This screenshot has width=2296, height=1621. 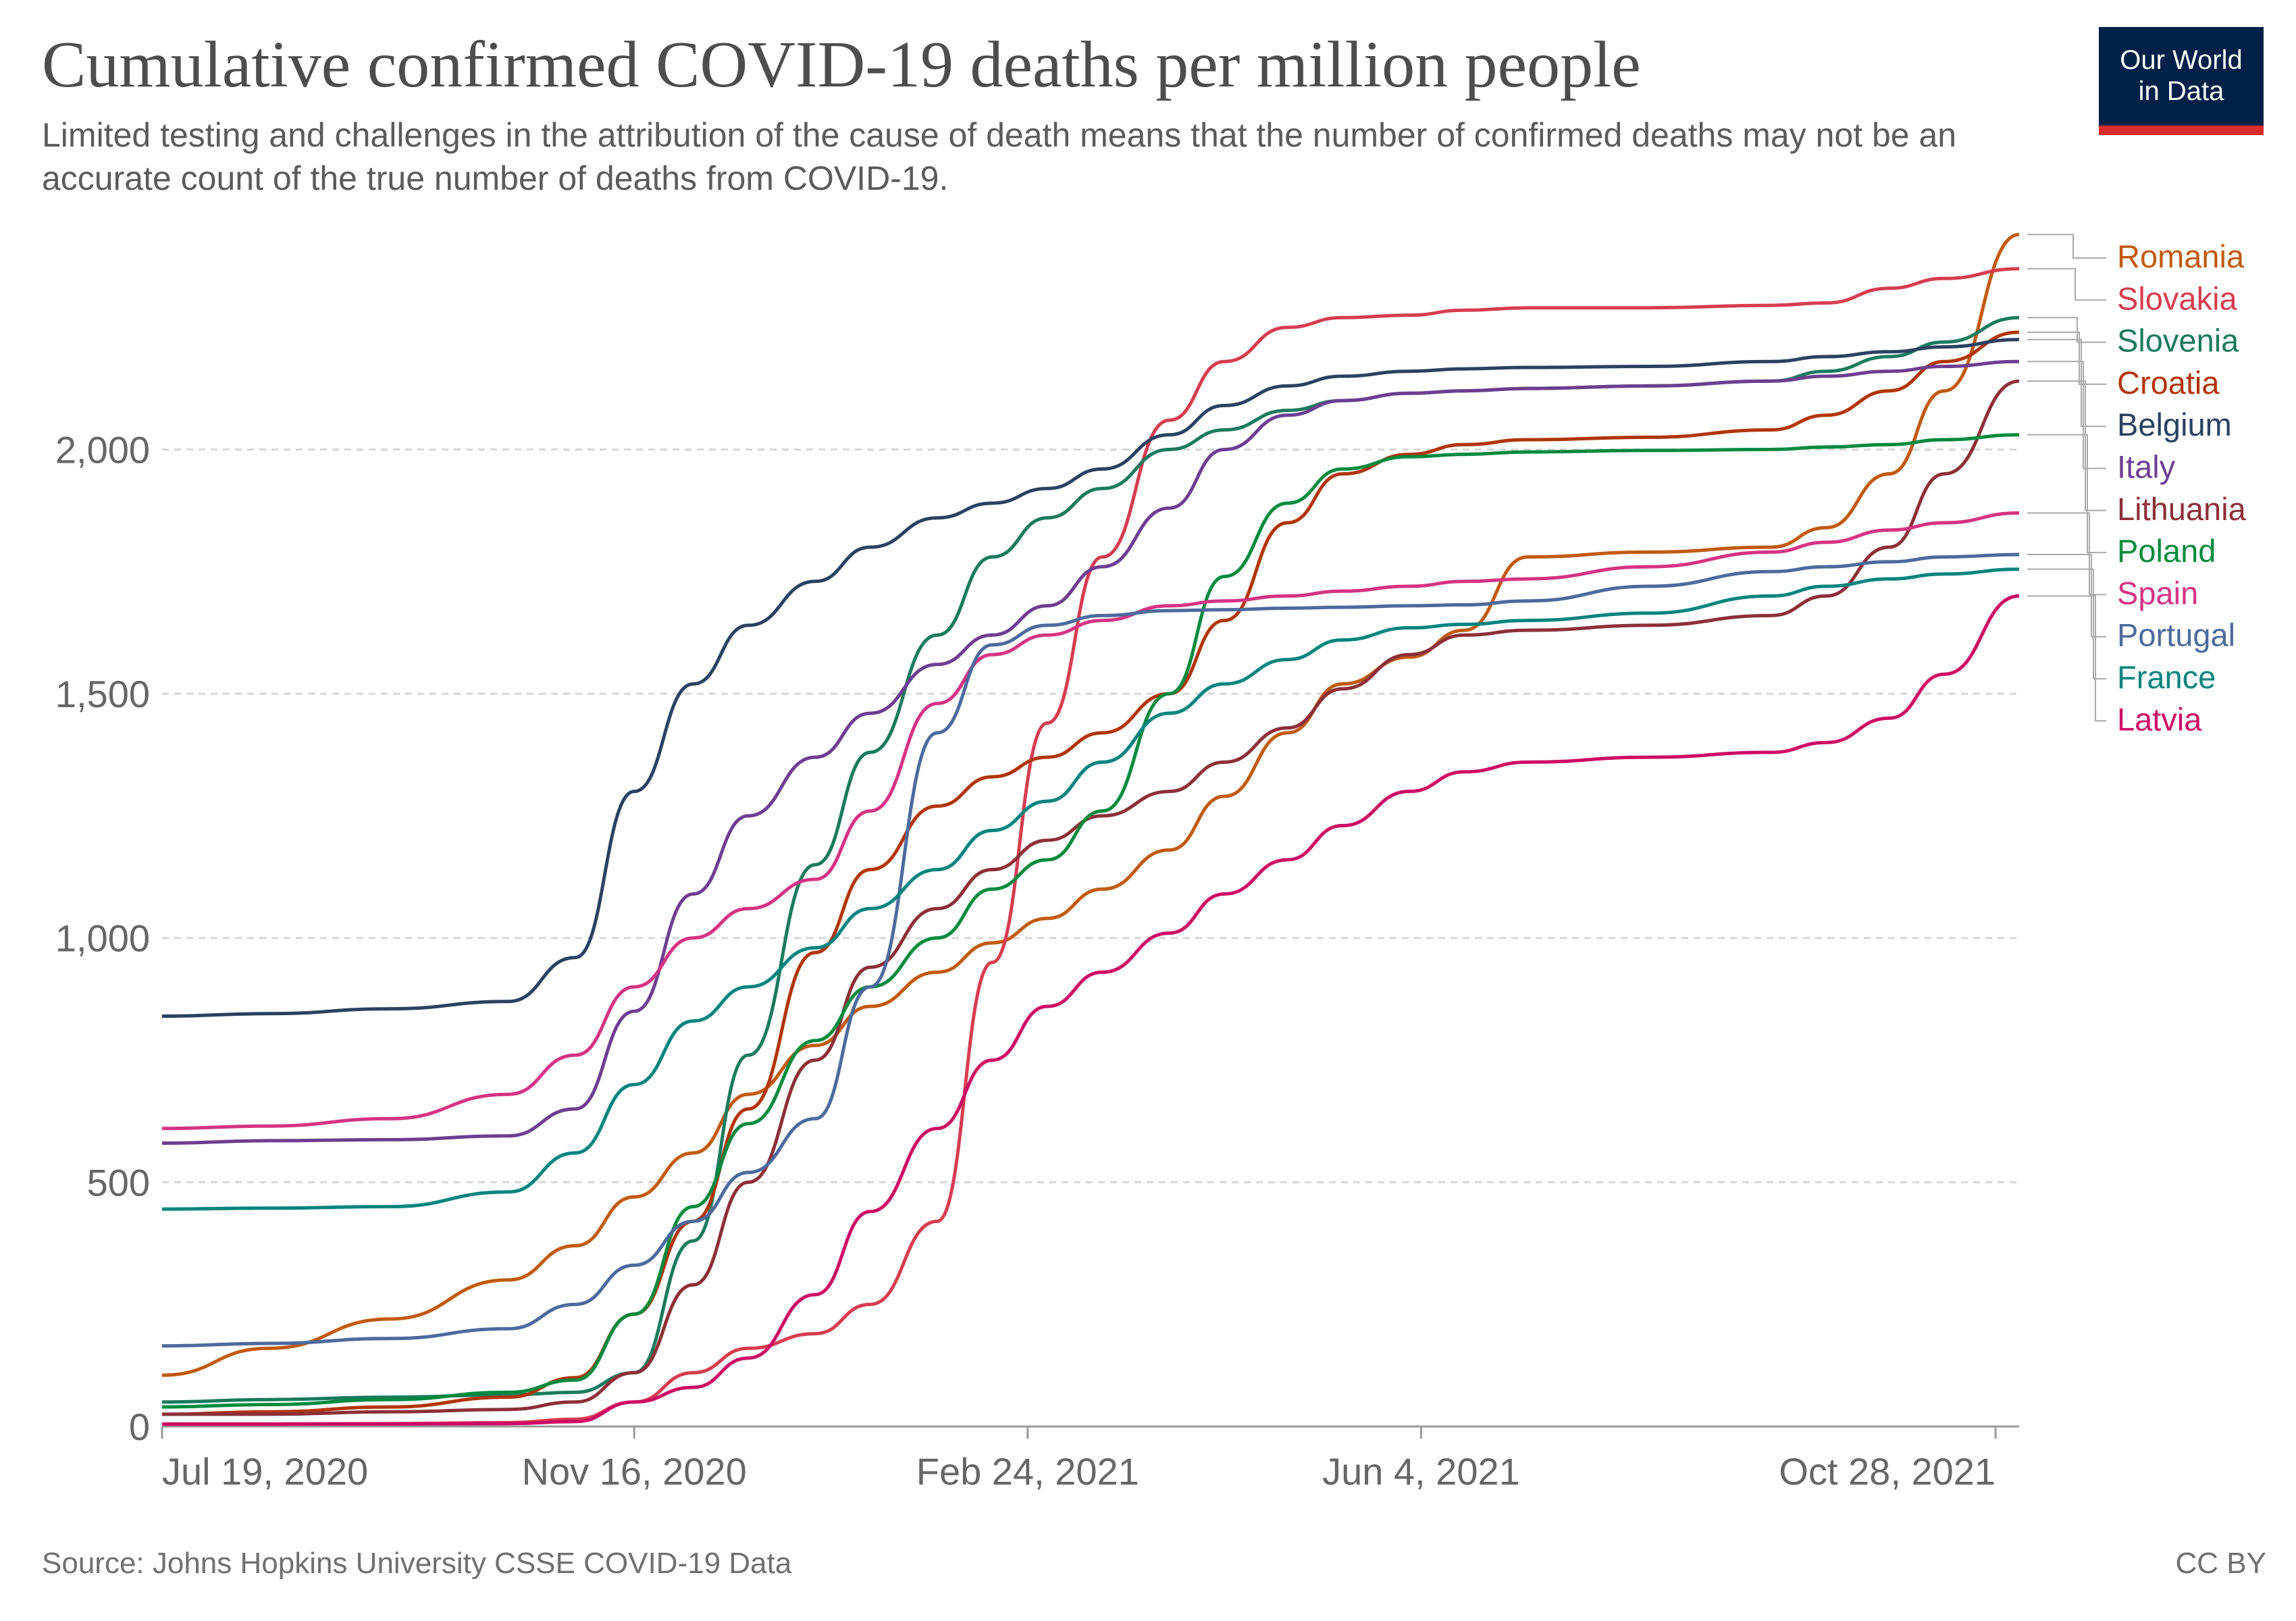 What do you see at coordinates (2166, 551) in the screenshot?
I see `legend-label-poland: Poland` at bounding box center [2166, 551].